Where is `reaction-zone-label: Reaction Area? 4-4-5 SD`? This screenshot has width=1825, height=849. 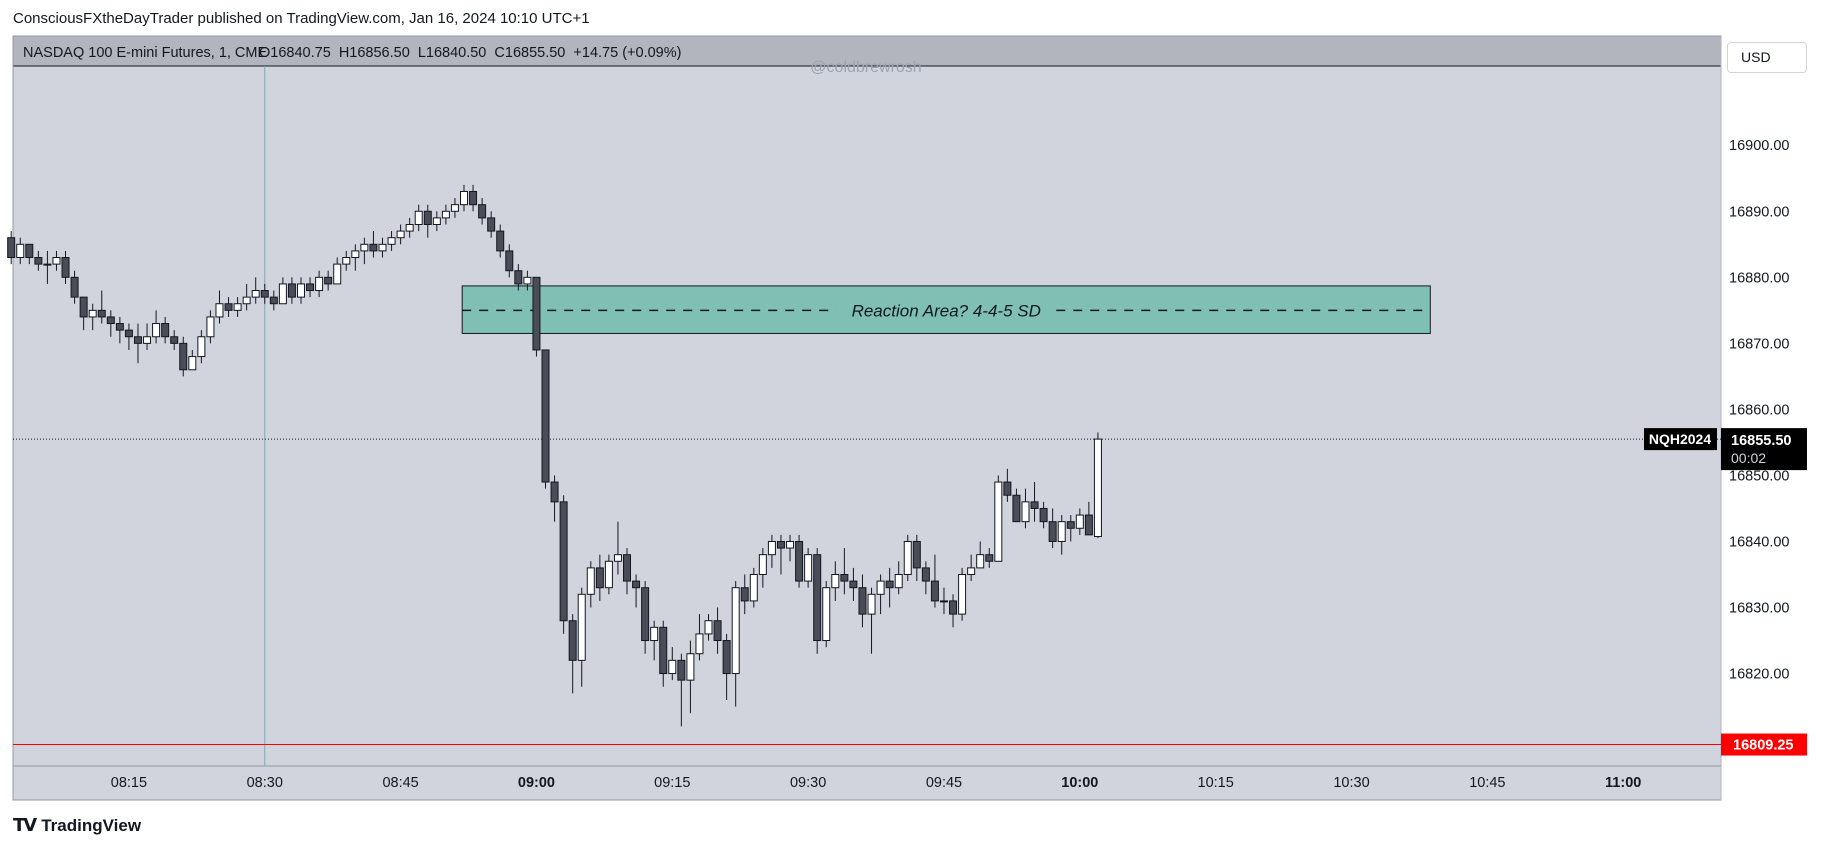 reaction-zone-label: Reaction Area? 4-4-5 SD is located at coordinates (946, 310).